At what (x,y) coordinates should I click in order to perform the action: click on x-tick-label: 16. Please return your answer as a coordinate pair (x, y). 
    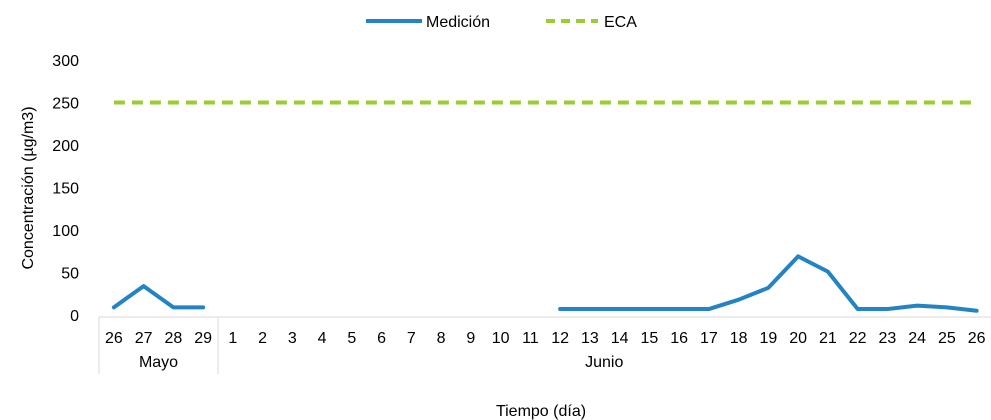
    Looking at the image, I should click on (679, 338).